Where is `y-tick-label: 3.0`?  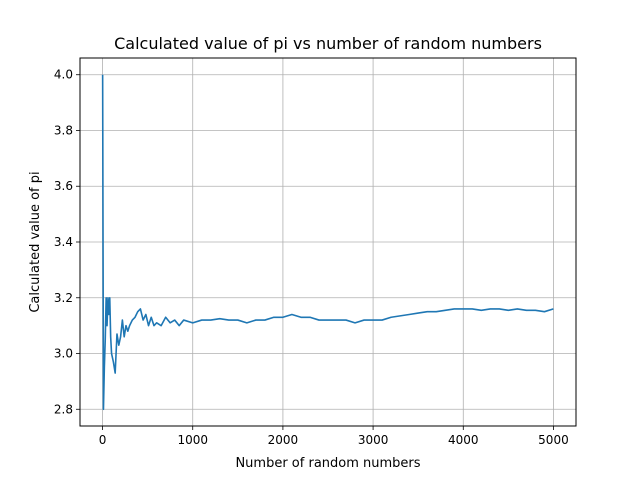 y-tick-label: 3.0 is located at coordinates (63, 354).